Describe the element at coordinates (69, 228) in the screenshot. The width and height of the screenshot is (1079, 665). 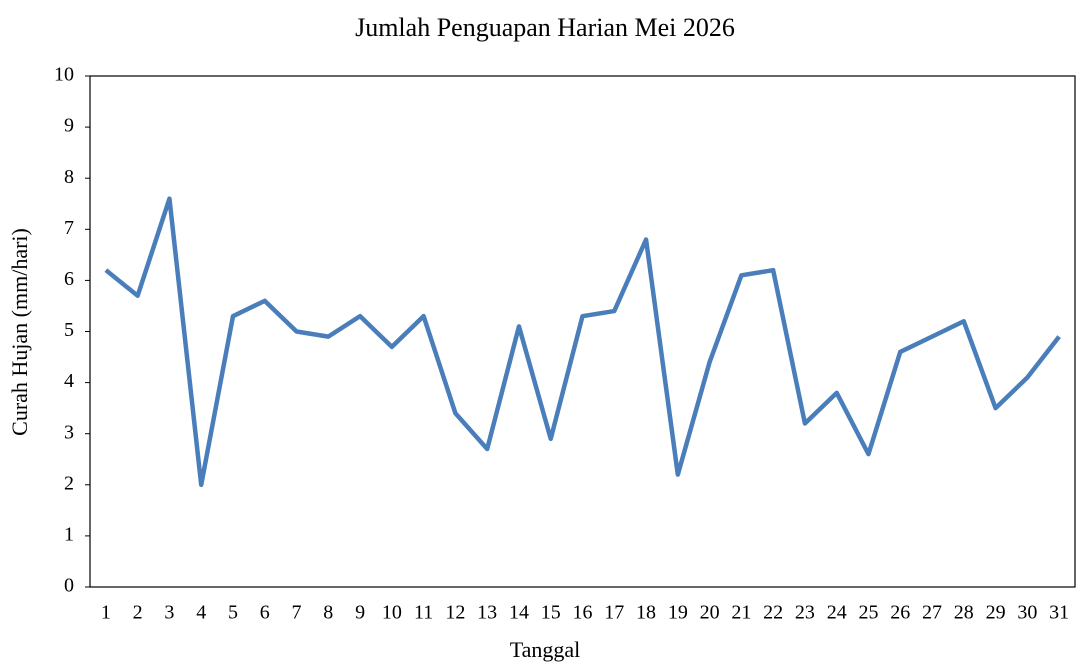
I see `y-tick-label: 7` at that location.